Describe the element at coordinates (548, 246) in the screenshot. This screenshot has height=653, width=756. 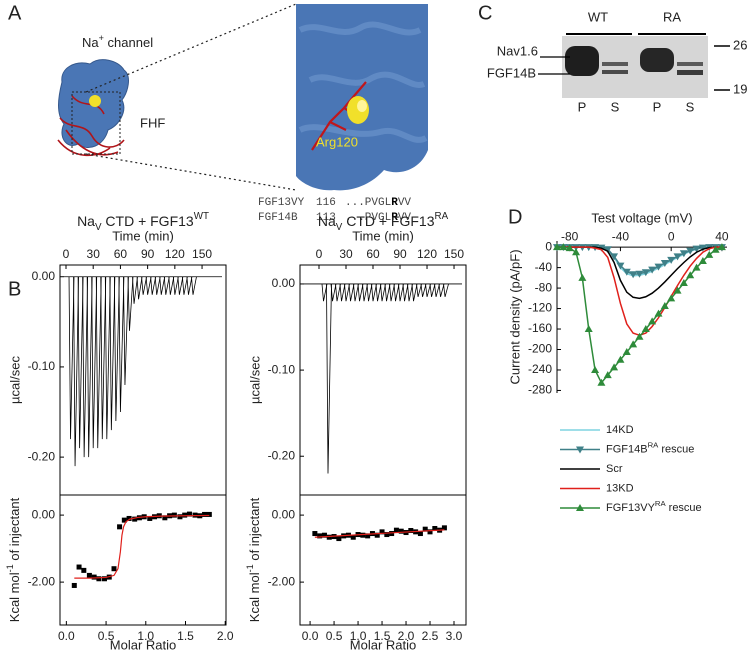
I see `y-tick-label: 0` at that location.